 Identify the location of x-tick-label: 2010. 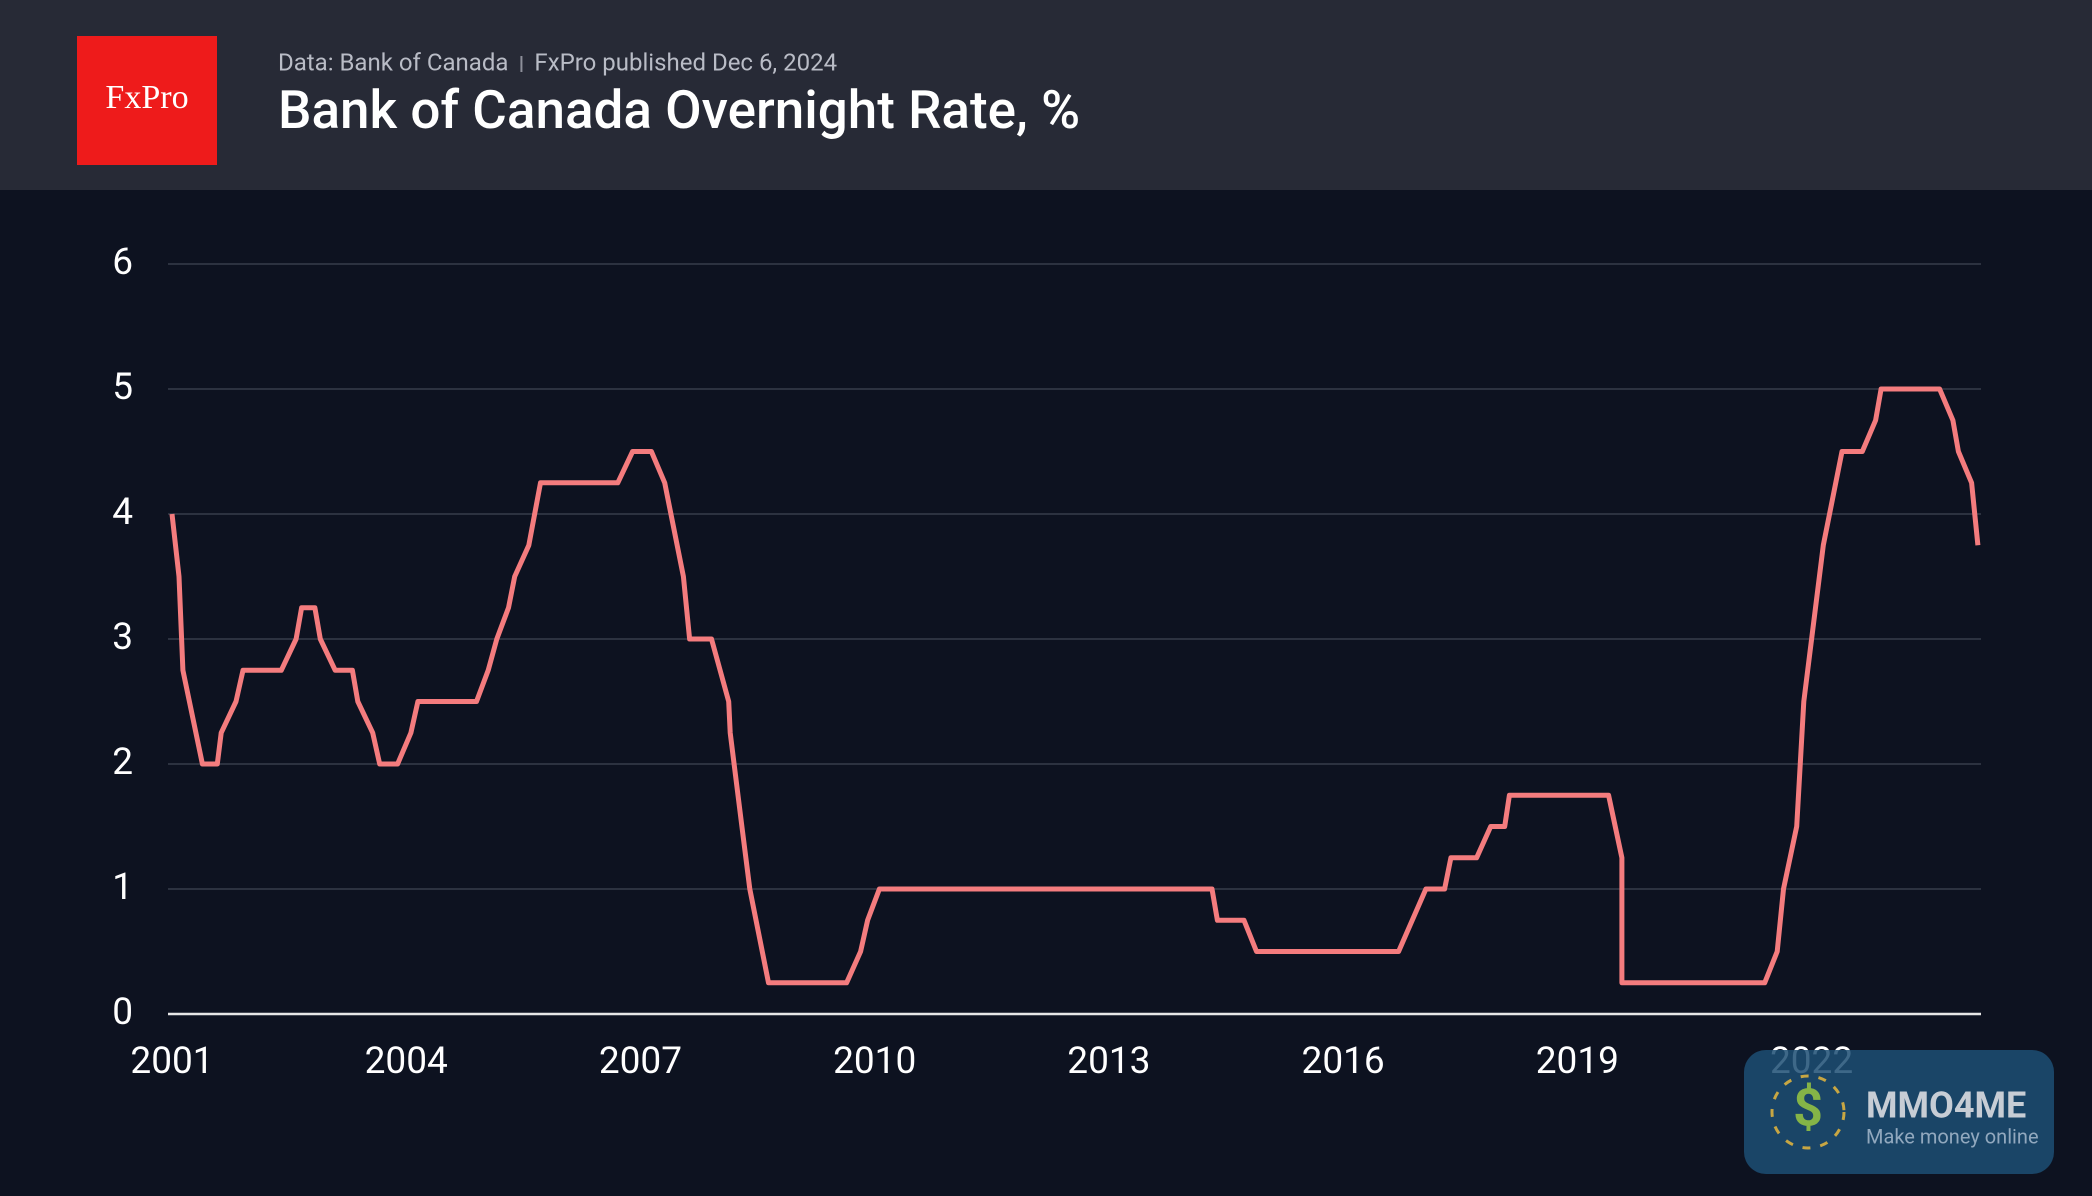
(874, 1061).